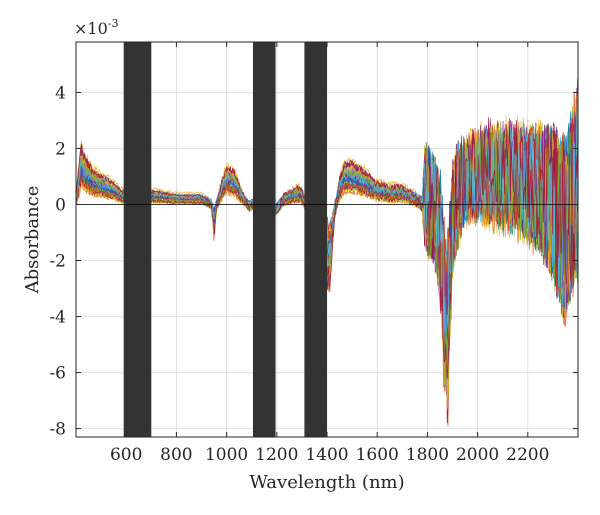 Image resolution: width=600 pixels, height=515 pixels. Describe the element at coordinates (57, 430) in the screenshot. I see `y-tick-label: -8` at that location.